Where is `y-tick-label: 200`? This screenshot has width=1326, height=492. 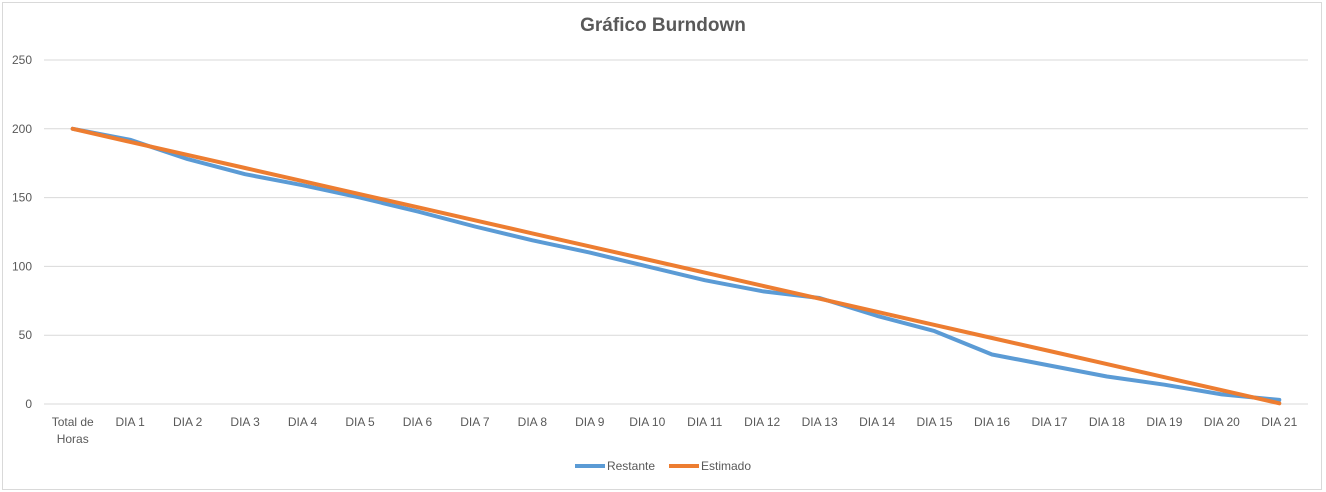
y-tick-label: 200 is located at coordinates (22, 129).